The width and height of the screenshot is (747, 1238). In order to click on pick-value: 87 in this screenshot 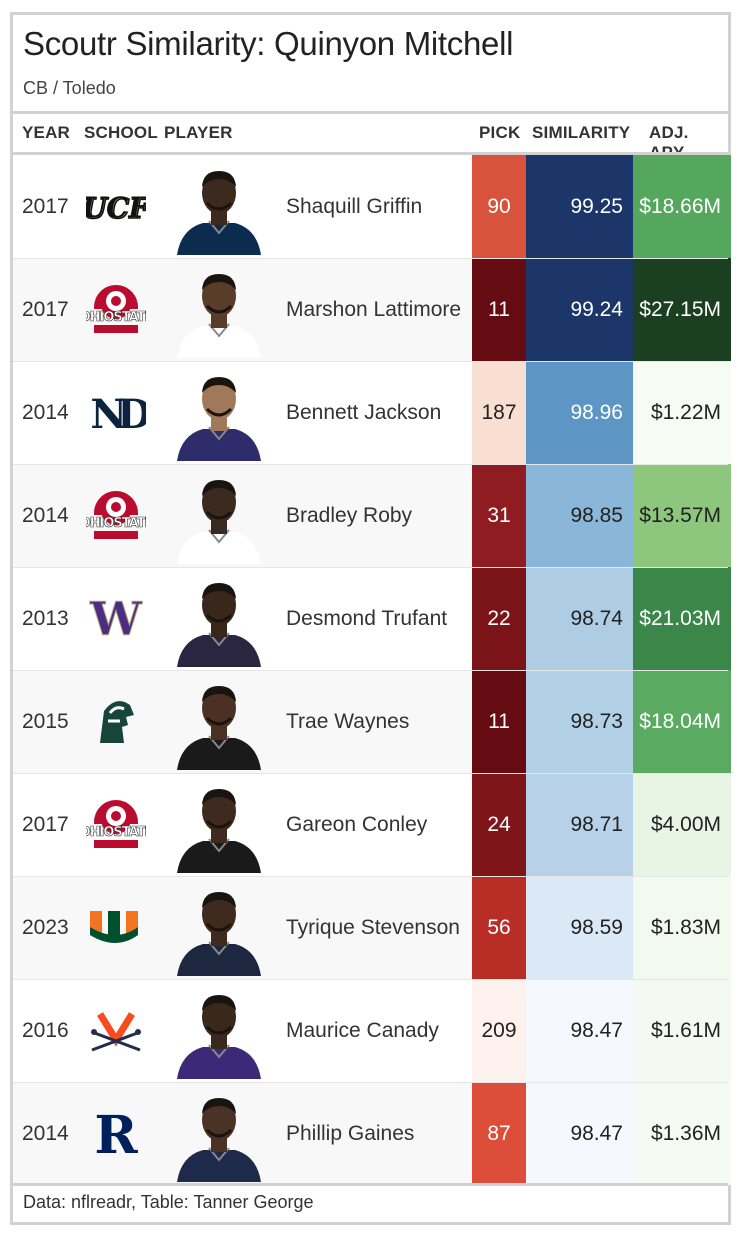, I will do `click(499, 1133)`.